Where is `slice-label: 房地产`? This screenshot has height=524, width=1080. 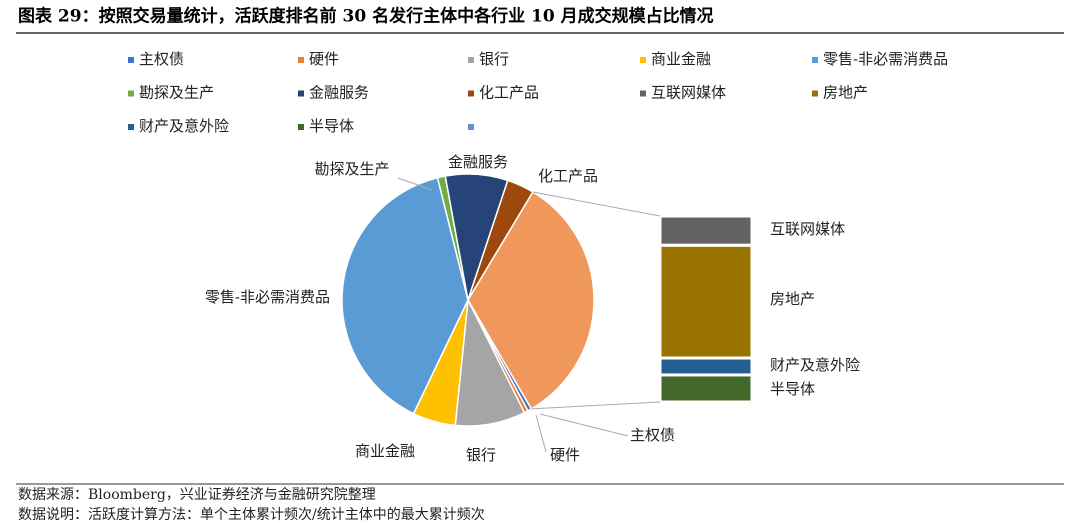 slice-label: 房地产 is located at coordinates (792, 299).